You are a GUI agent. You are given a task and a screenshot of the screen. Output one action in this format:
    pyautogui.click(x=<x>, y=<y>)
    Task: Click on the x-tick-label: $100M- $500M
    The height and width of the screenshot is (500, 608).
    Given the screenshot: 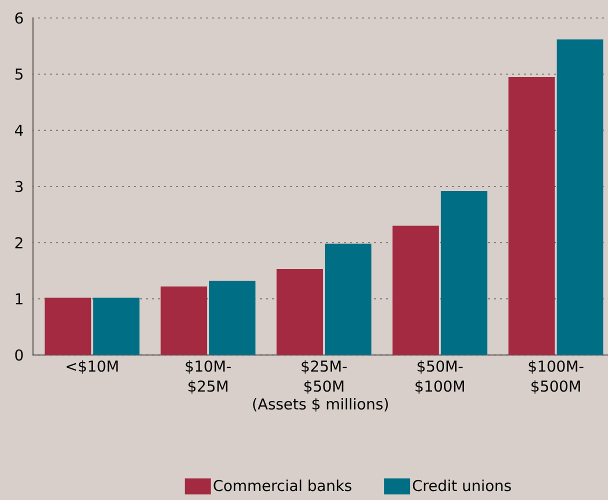 What is the action you would take?
    pyautogui.click(x=556, y=377)
    